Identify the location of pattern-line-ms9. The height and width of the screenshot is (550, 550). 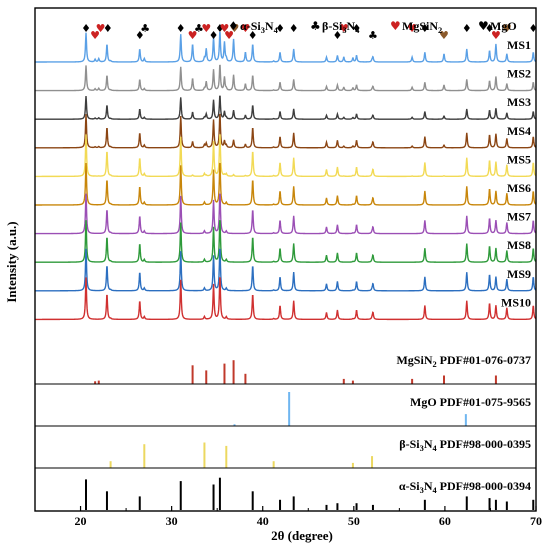
(286, 270).